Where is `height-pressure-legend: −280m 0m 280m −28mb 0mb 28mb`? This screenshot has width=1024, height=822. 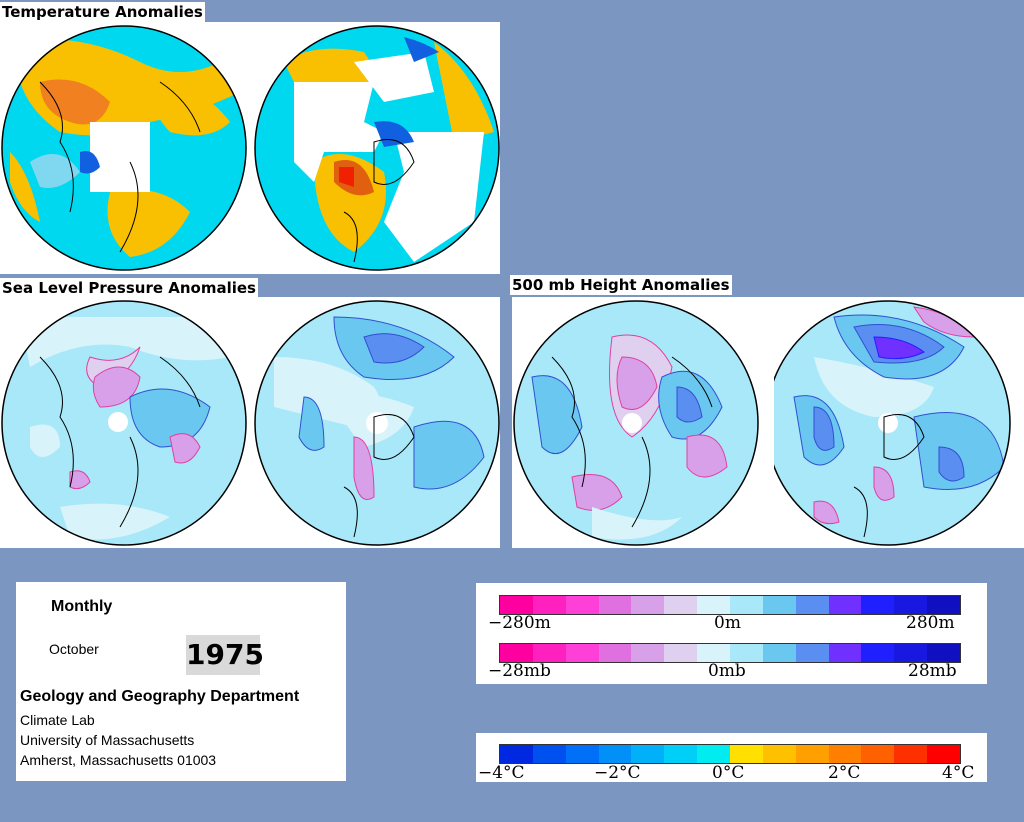
height-pressure-legend: −280m 0m 280m −28mb 0mb 28mb is located at coordinates (731, 633).